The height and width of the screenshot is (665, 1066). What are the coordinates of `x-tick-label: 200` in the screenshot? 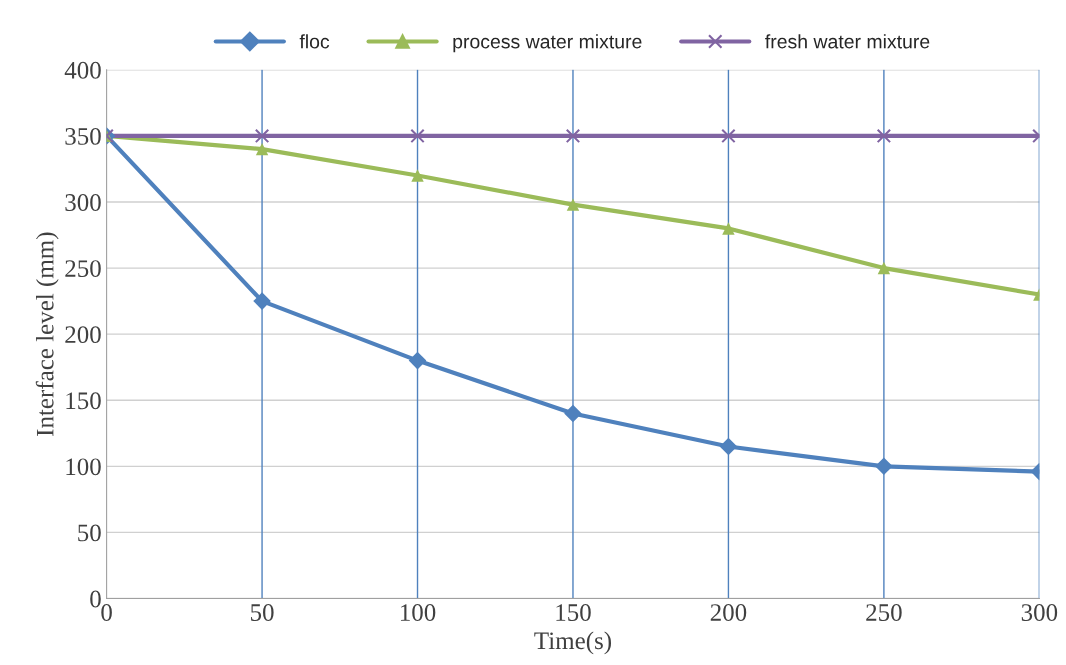 It's located at (728, 612).